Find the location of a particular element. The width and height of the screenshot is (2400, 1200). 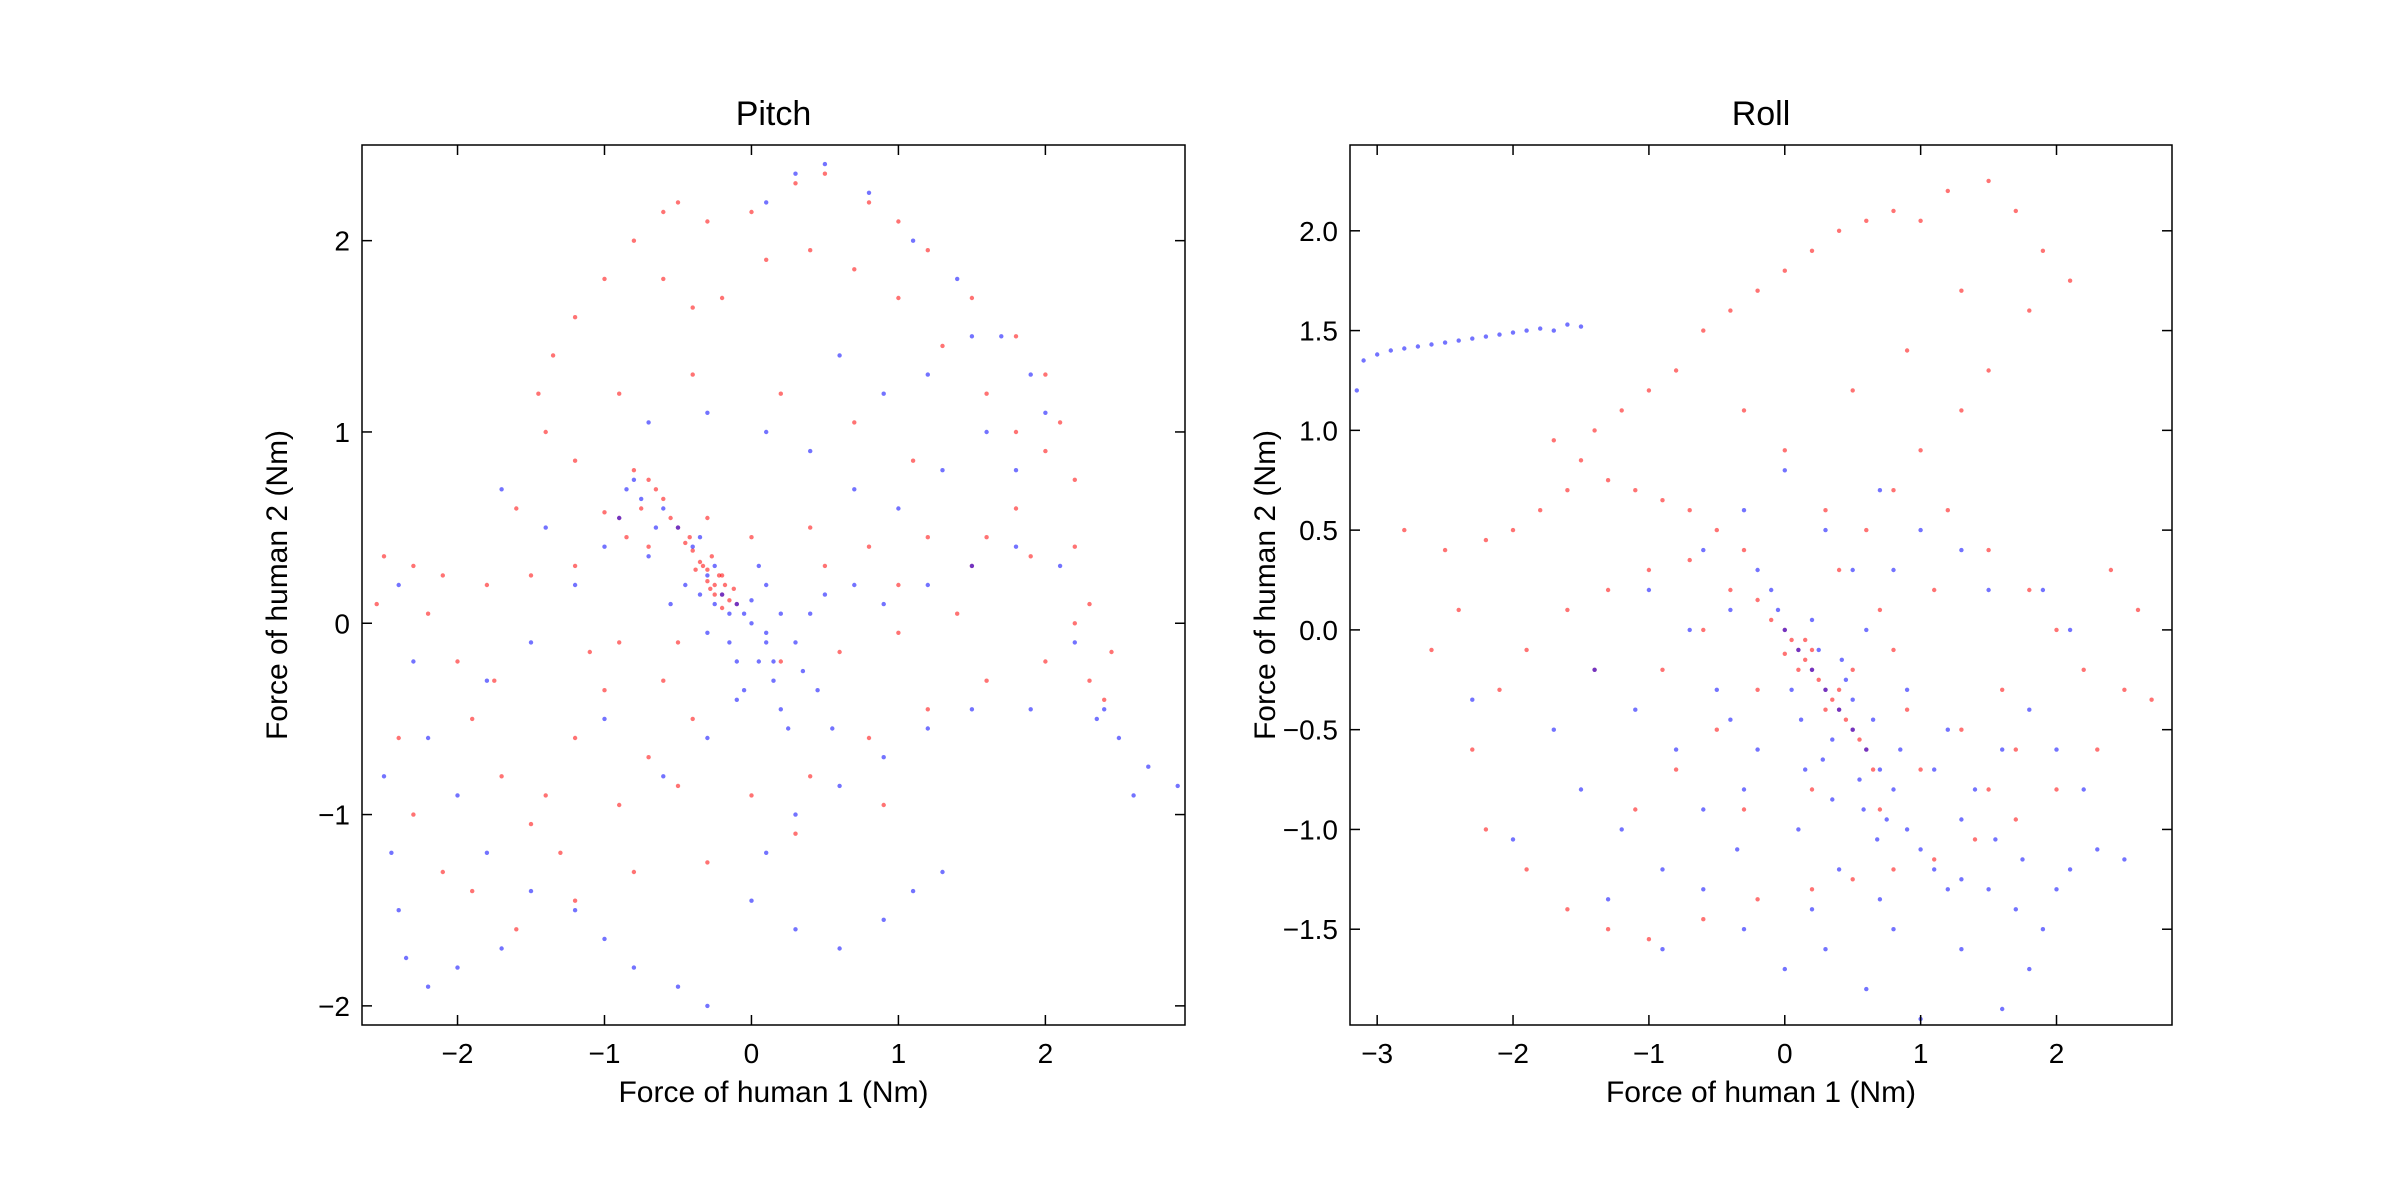

y-tick-label: −1 is located at coordinates (334, 815).